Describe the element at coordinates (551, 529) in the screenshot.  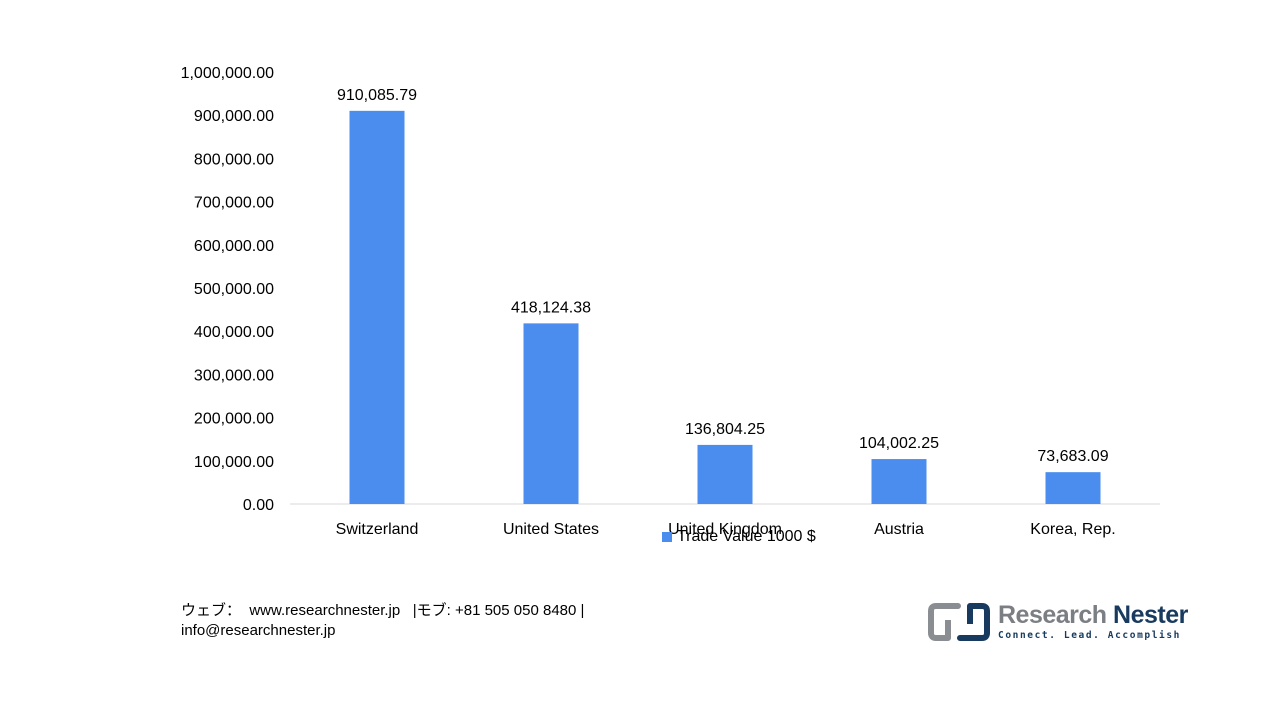
I see `x-category-label: United States` at that location.